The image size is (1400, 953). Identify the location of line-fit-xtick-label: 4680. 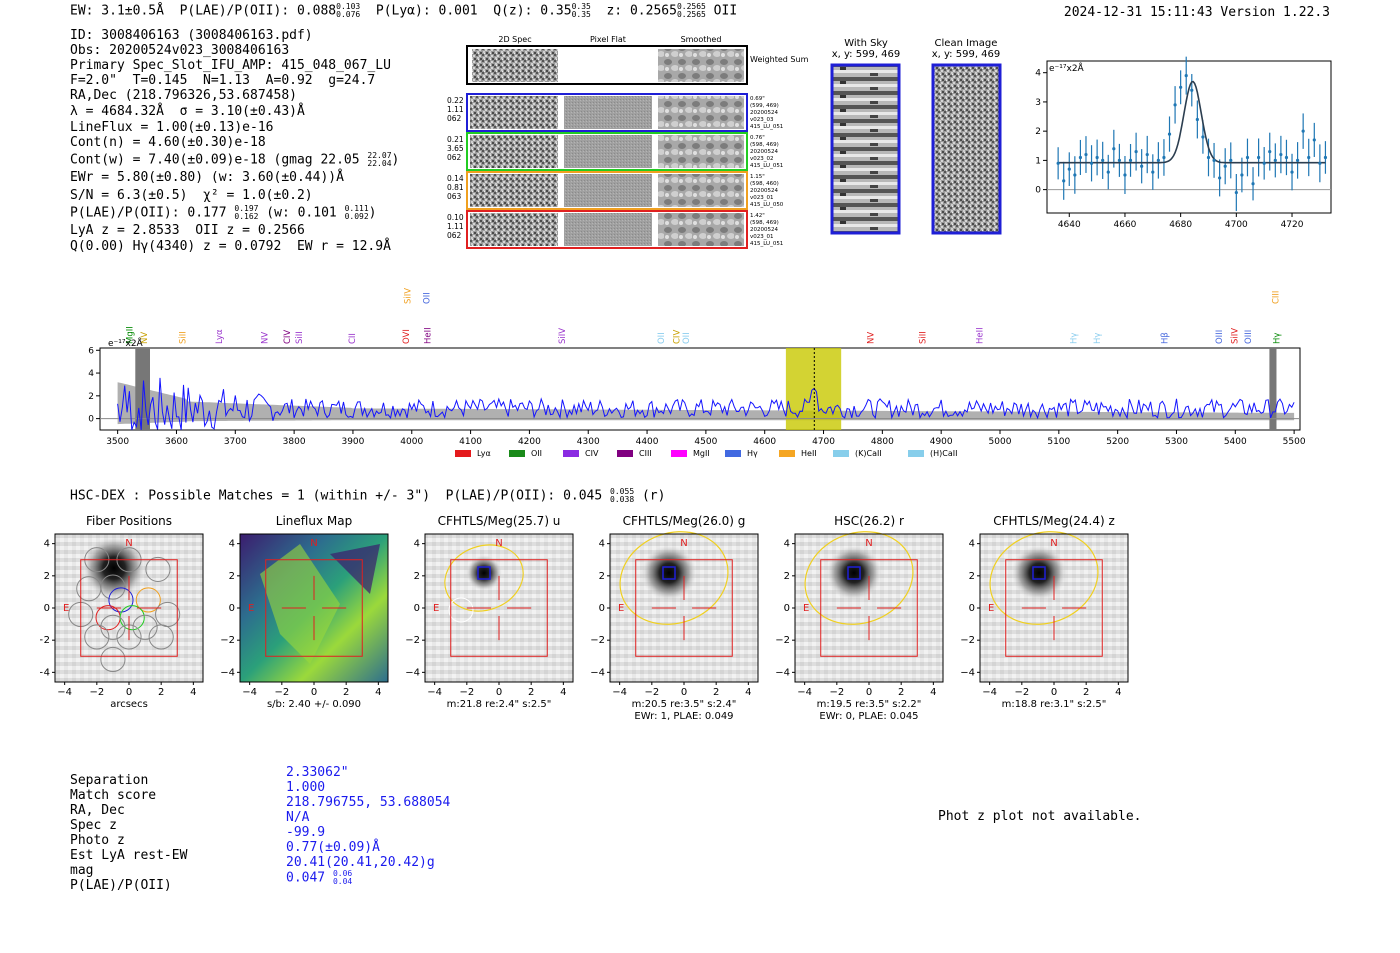
(1180, 225).